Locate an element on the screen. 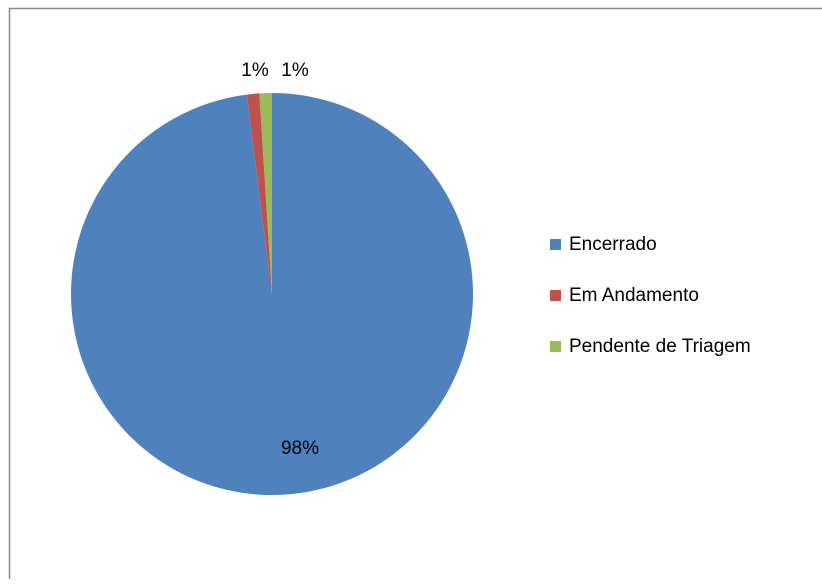  data-label: 98% is located at coordinates (300, 448).